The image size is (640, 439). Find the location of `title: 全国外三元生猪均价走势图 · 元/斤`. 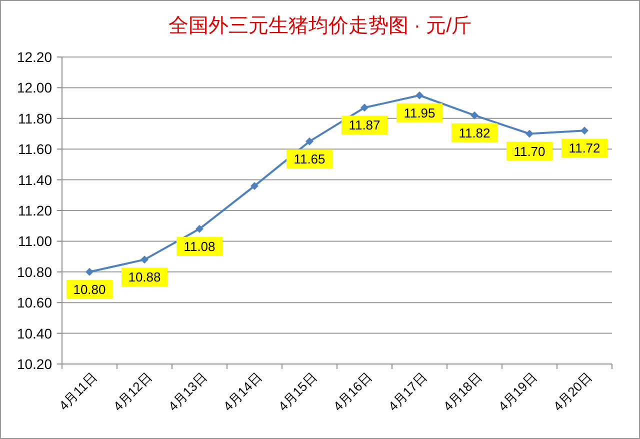

title: 全国外三元生猪均价走势图 · 元/斤 is located at coordinates (320, 26).